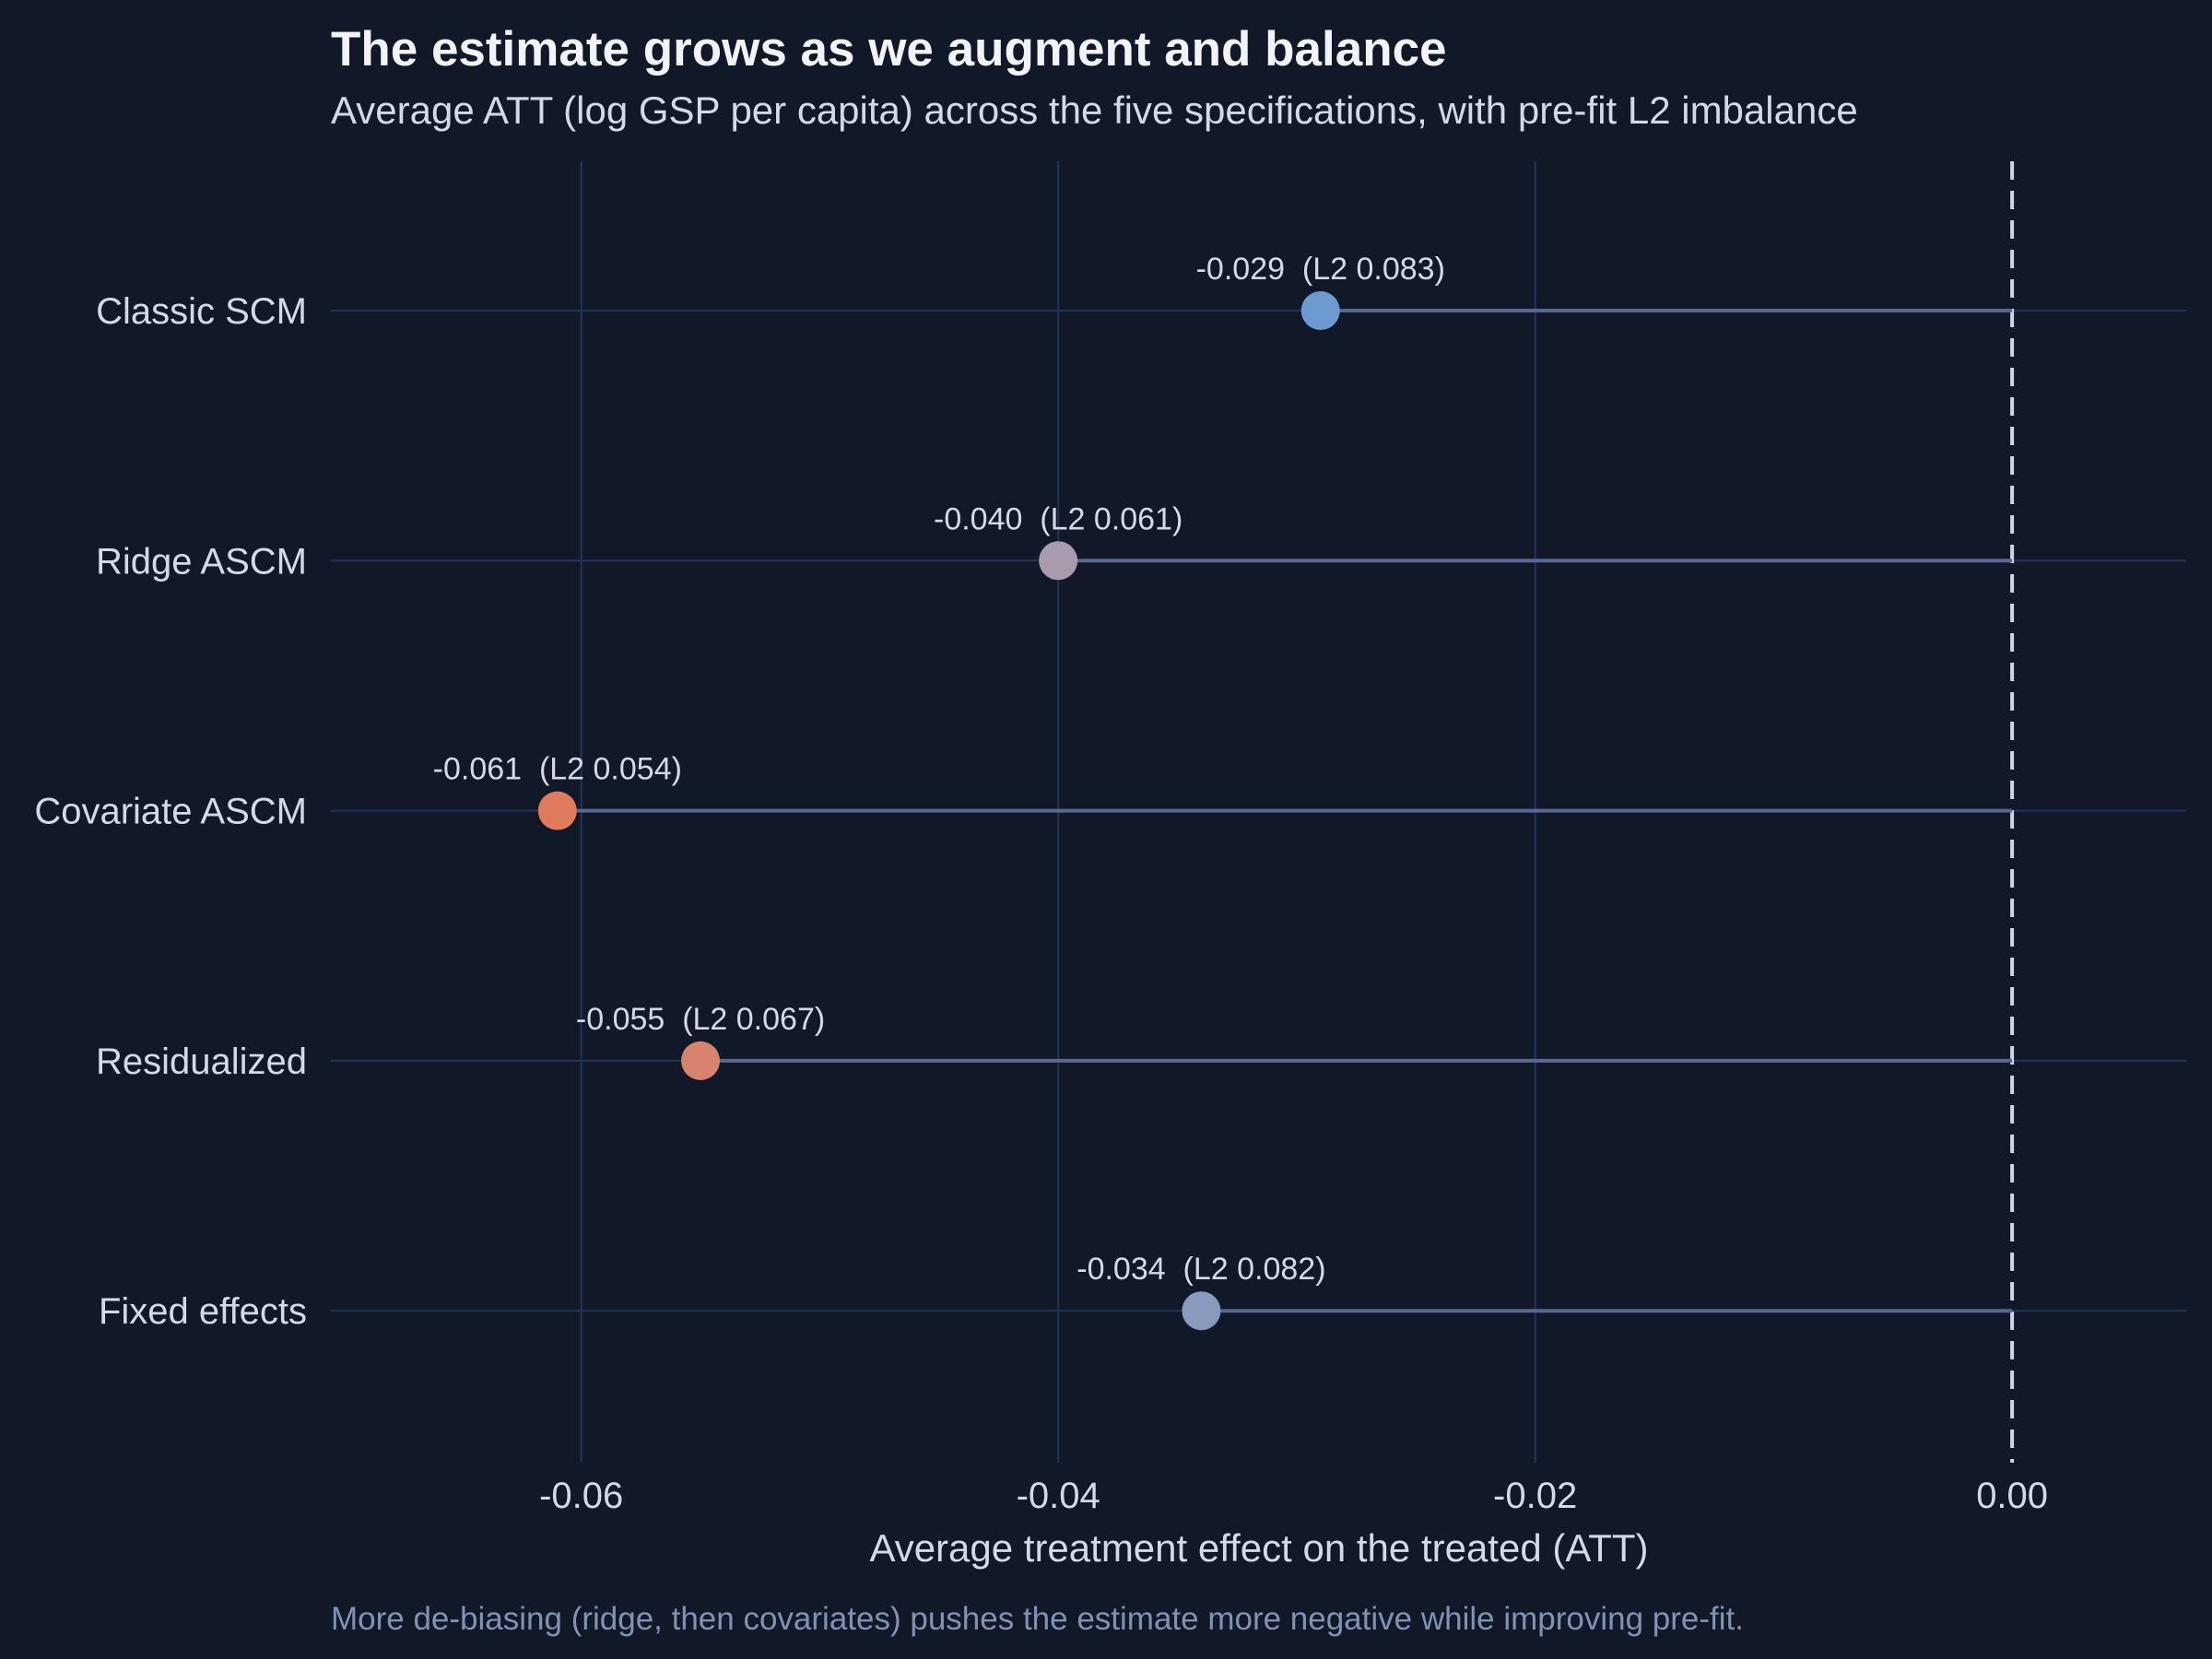 The height and width of the screenshot is (1659, 2212). What do you see at coordinates (201, 1061) in the screenshot?
I see `y-tick-label: Residualized` at bounding box center [201, 1061].